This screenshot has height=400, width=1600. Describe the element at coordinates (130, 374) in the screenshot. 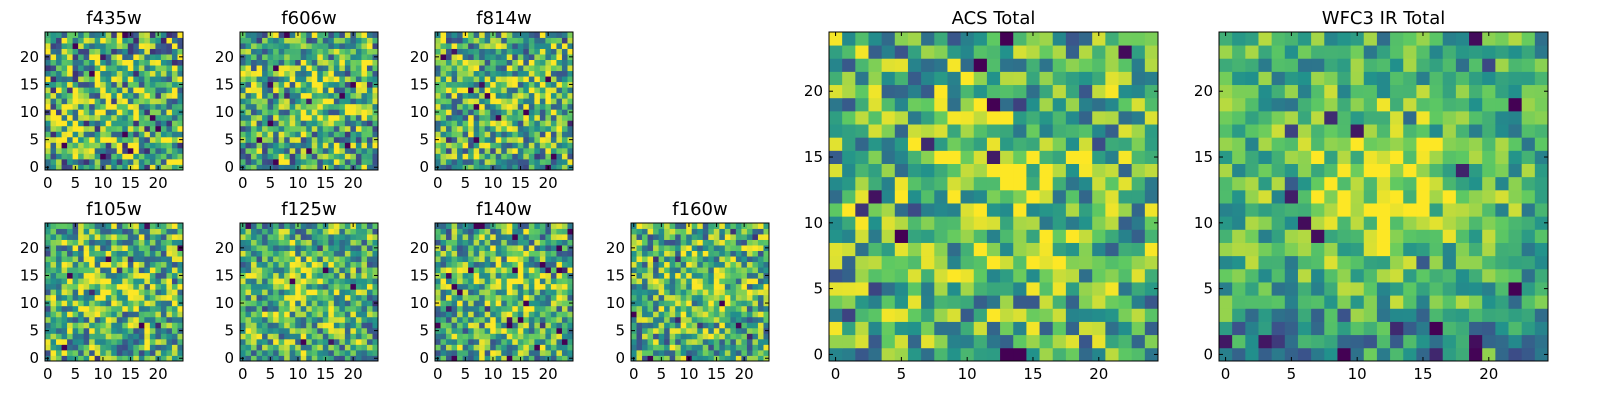

I see `x-tick-label: 15` at that location.